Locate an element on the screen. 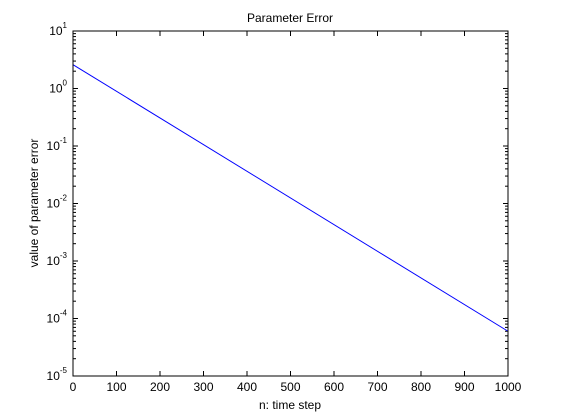 Image resolution: width=561 pixels, height=420 pixels. x-tick-label: 1000 is located at coordinates (508, 387).